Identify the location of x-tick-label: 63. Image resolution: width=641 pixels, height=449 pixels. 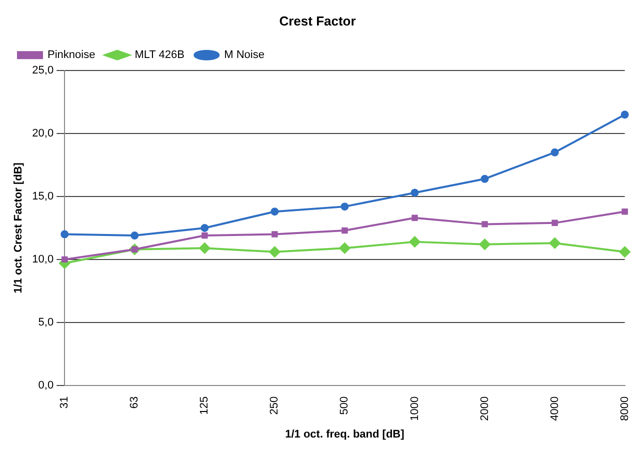
(134, 402).